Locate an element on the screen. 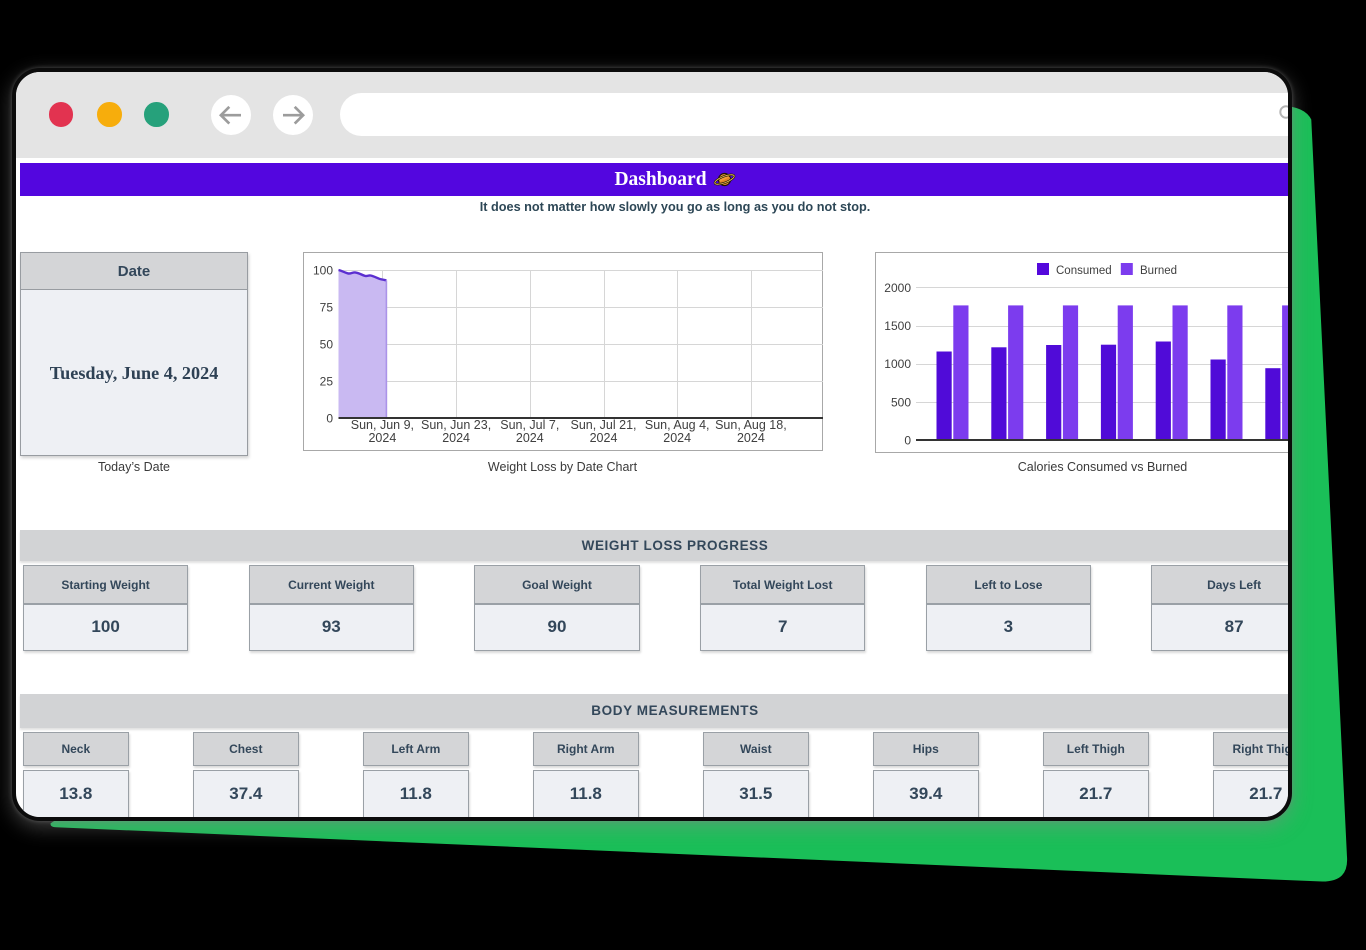 The image size is (1366, 950). svg-text: Consumed is located at coordinates (1084, 271).